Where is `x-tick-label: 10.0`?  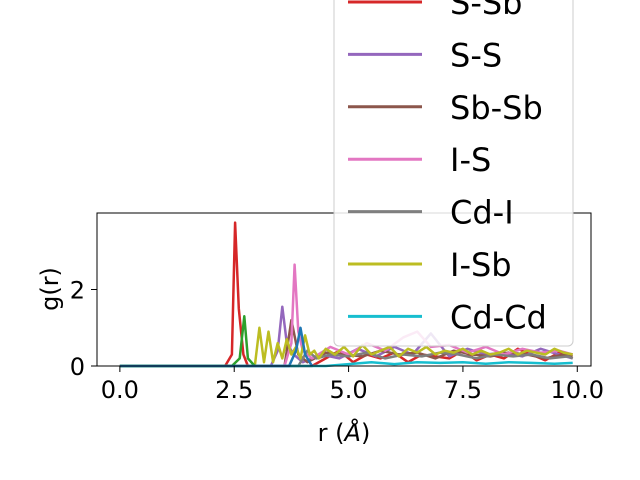 x-tick-label: 10.0 is located at coordinates (577, 390).